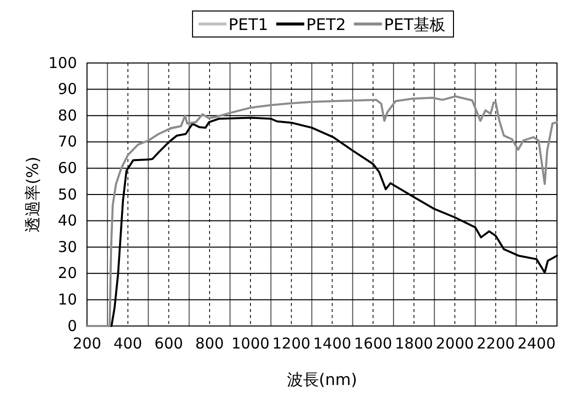 Image resolution: width=583 pixels, height=401 pixels. What do you see at coordinates (250, 343) in the screenshot?
I see `x-tick-label: 1000` at bounding box center [250, 343].